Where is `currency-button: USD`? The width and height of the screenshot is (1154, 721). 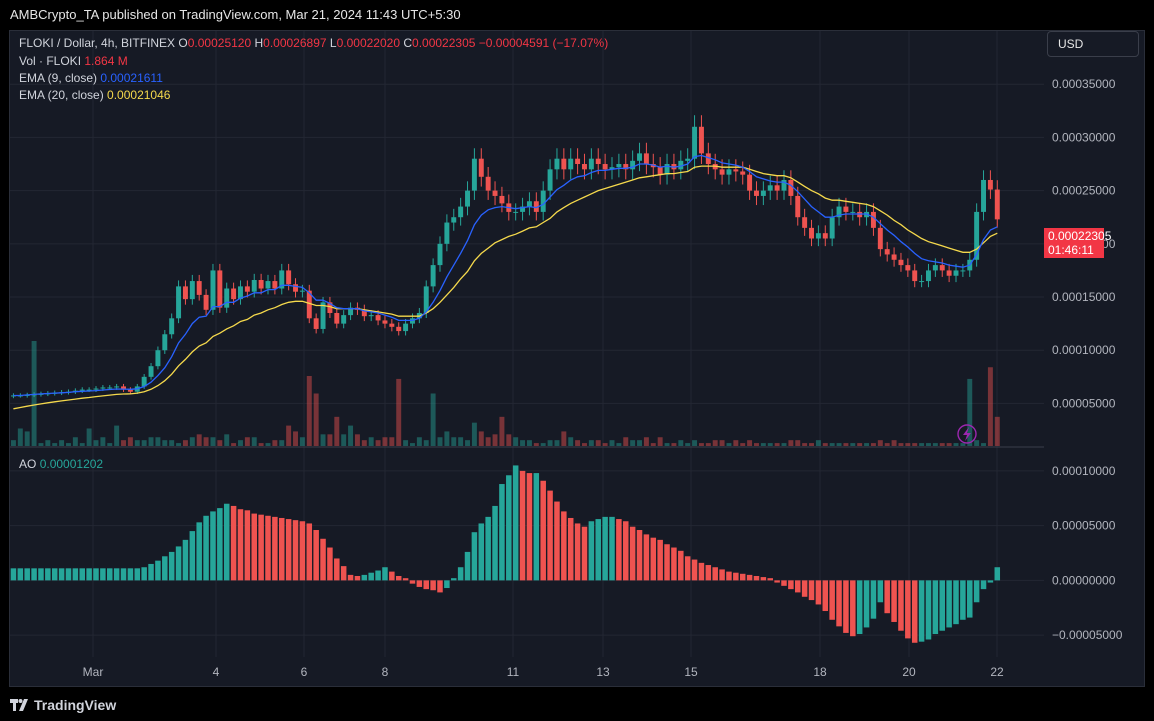 currency-button: USD is located at coordinates (1093, 44).